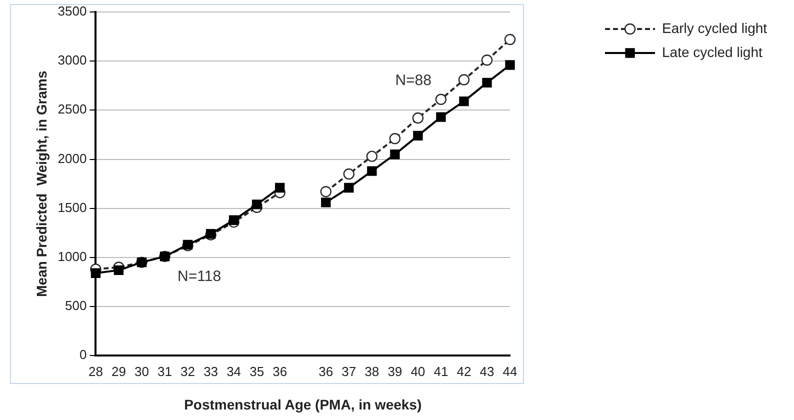  Describe the element at coordinates (200, 277) in the screenshot. I see `annotation: N=118` at that location.